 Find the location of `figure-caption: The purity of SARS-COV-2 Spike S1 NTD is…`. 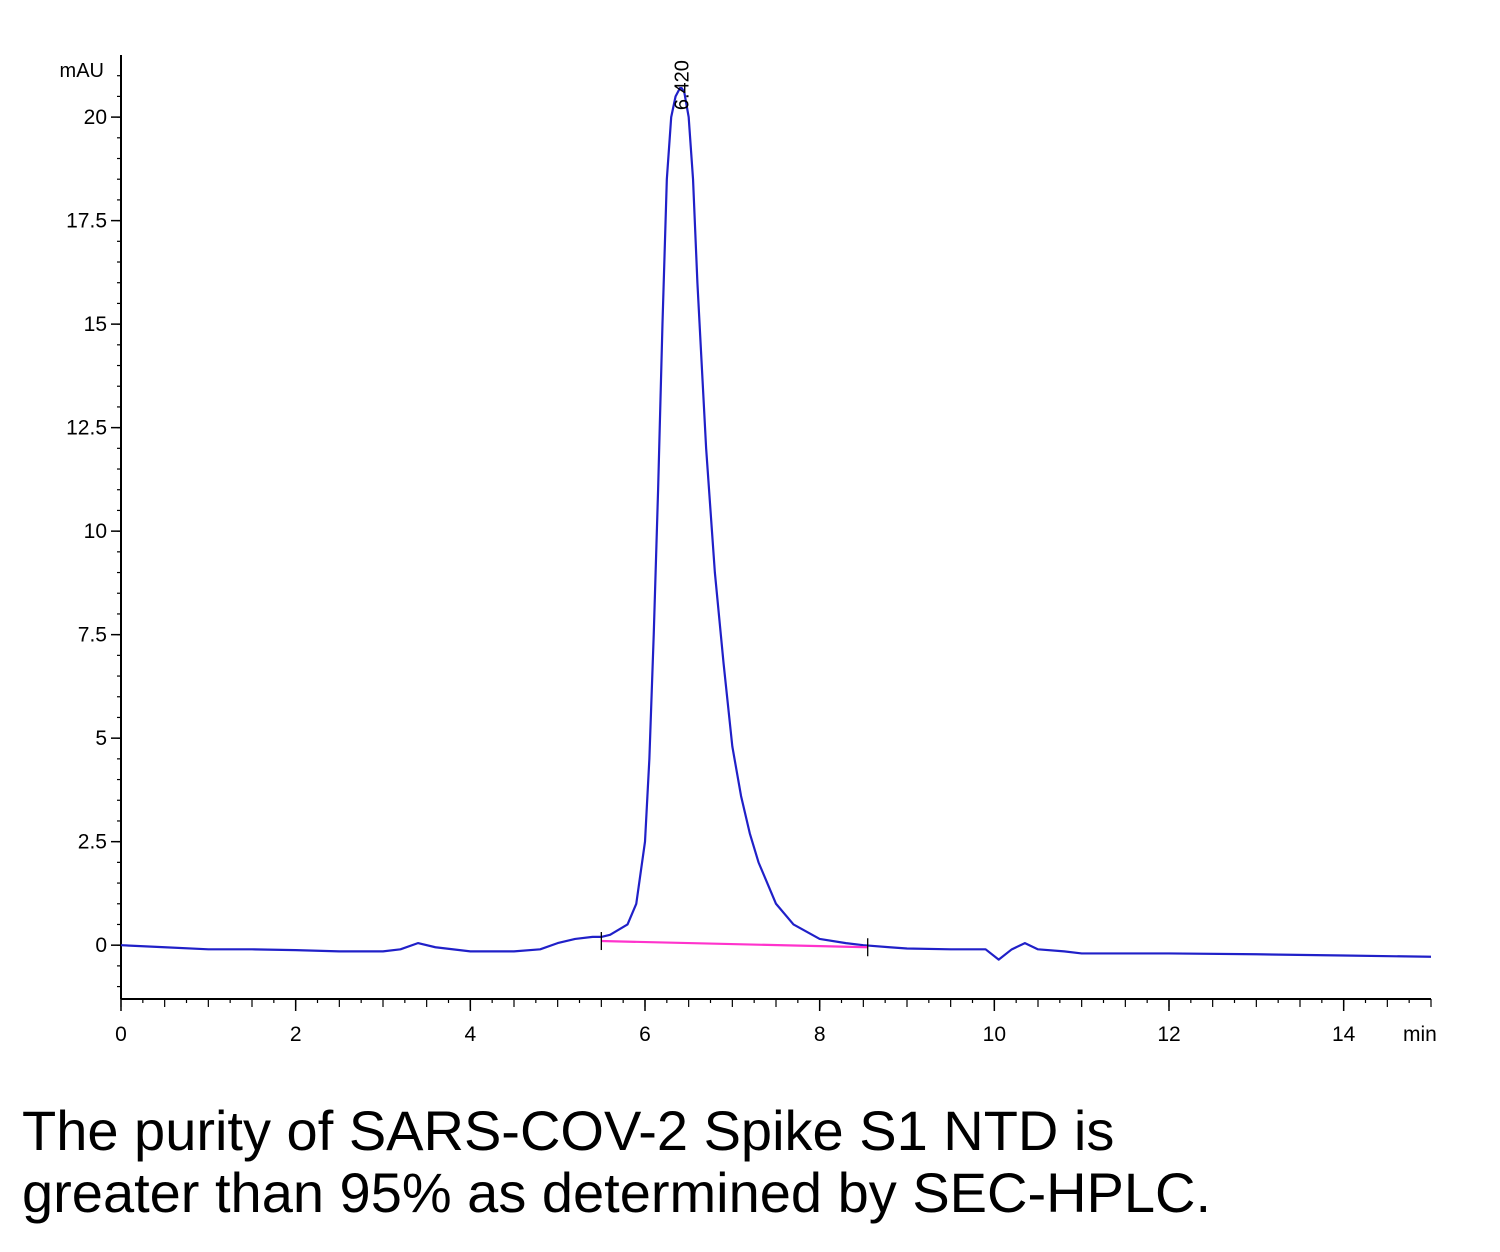

figure-caption: The purity of SARS-COV-2 Spike S1 NTD is… is located at coordinates (752, 1162).